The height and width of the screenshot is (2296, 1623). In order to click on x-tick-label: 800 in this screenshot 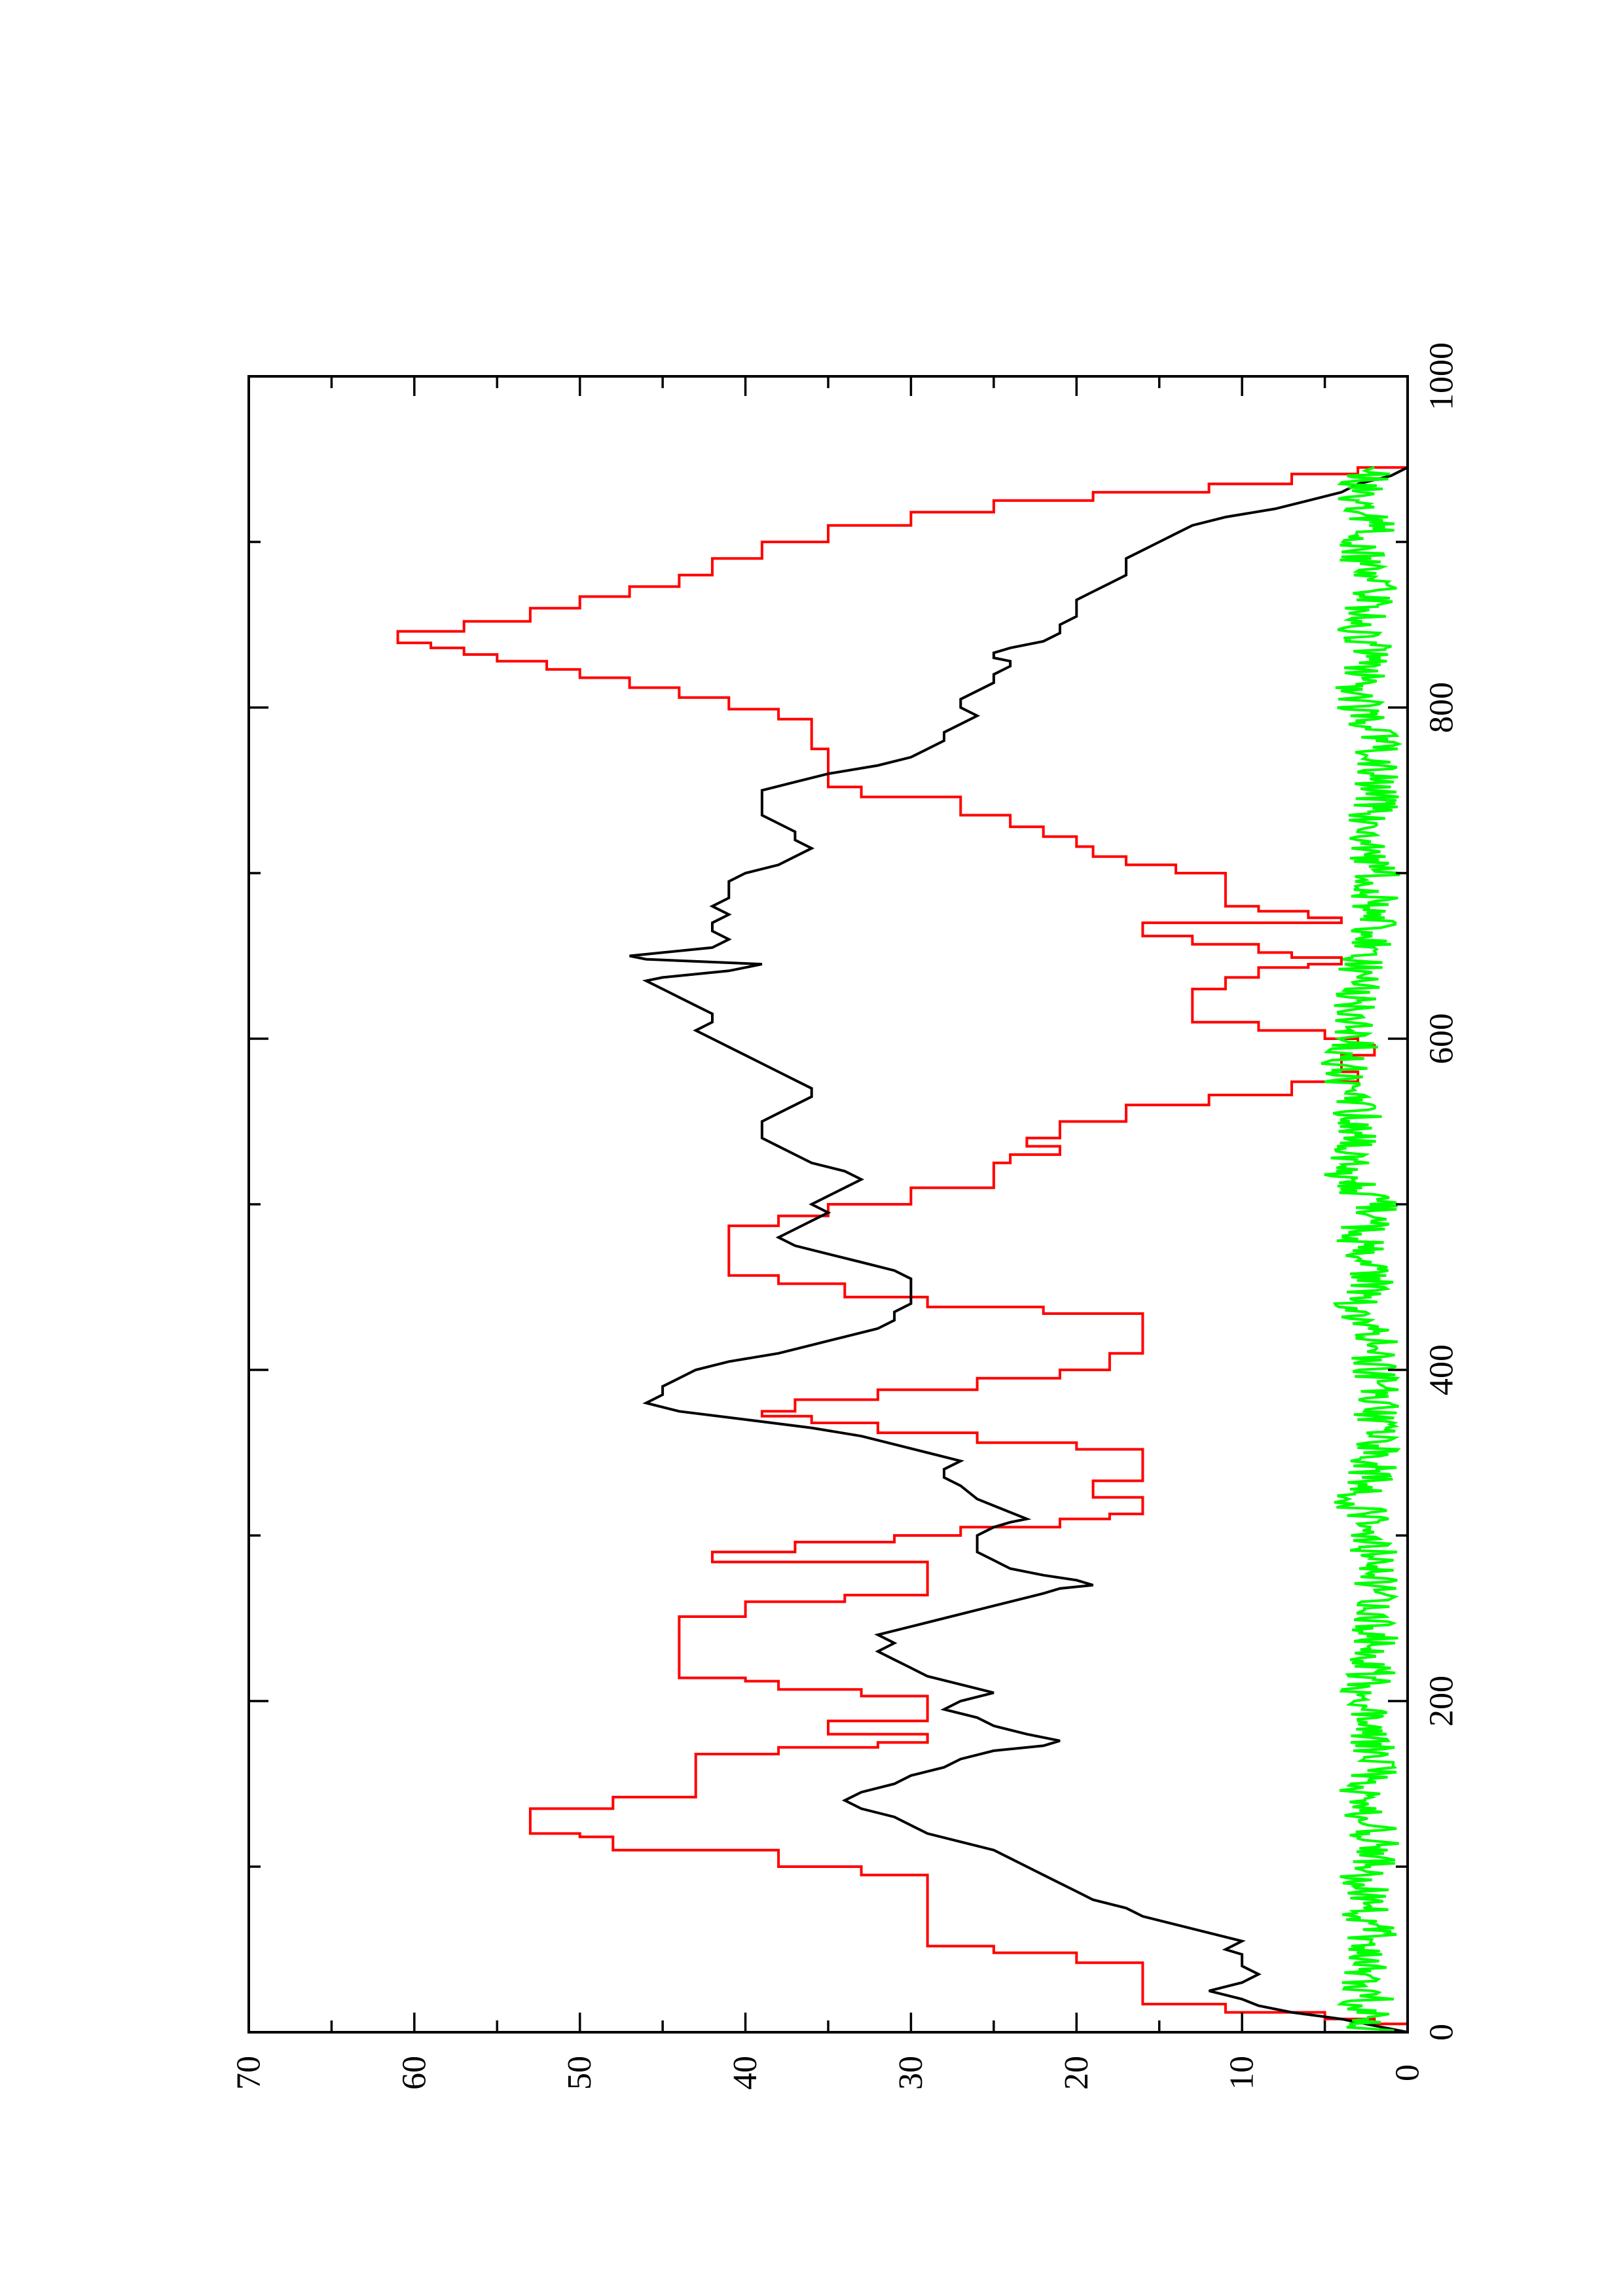, I will do `click(1442, 708)`.